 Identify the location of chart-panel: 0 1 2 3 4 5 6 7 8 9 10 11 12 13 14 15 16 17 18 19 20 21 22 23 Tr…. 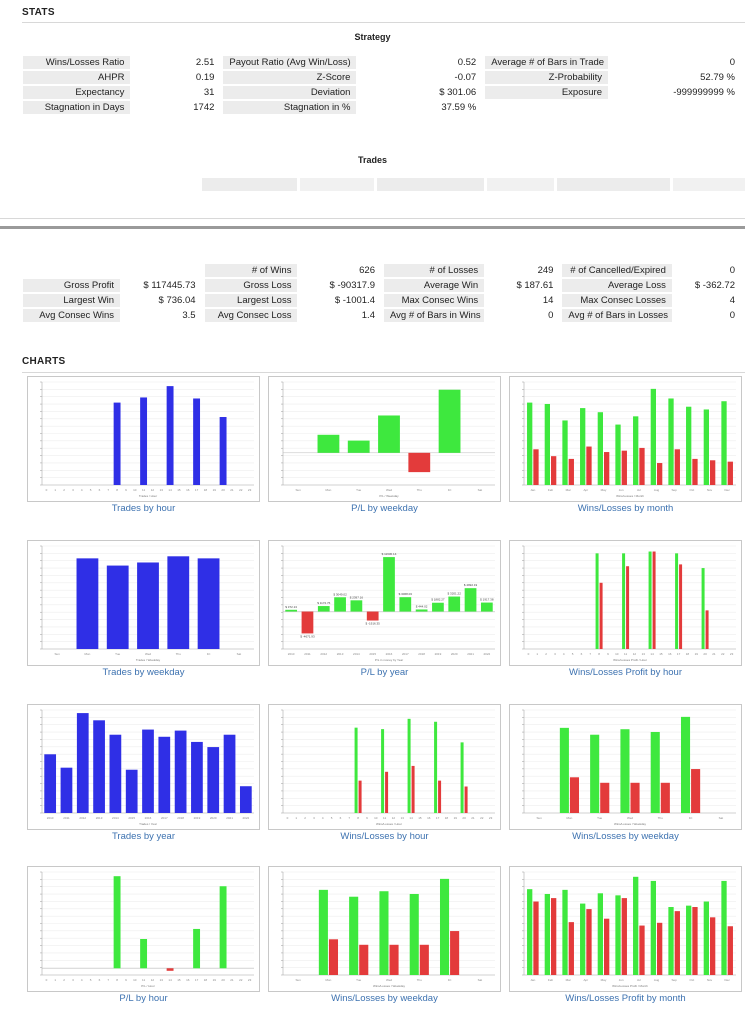
(143, 439).